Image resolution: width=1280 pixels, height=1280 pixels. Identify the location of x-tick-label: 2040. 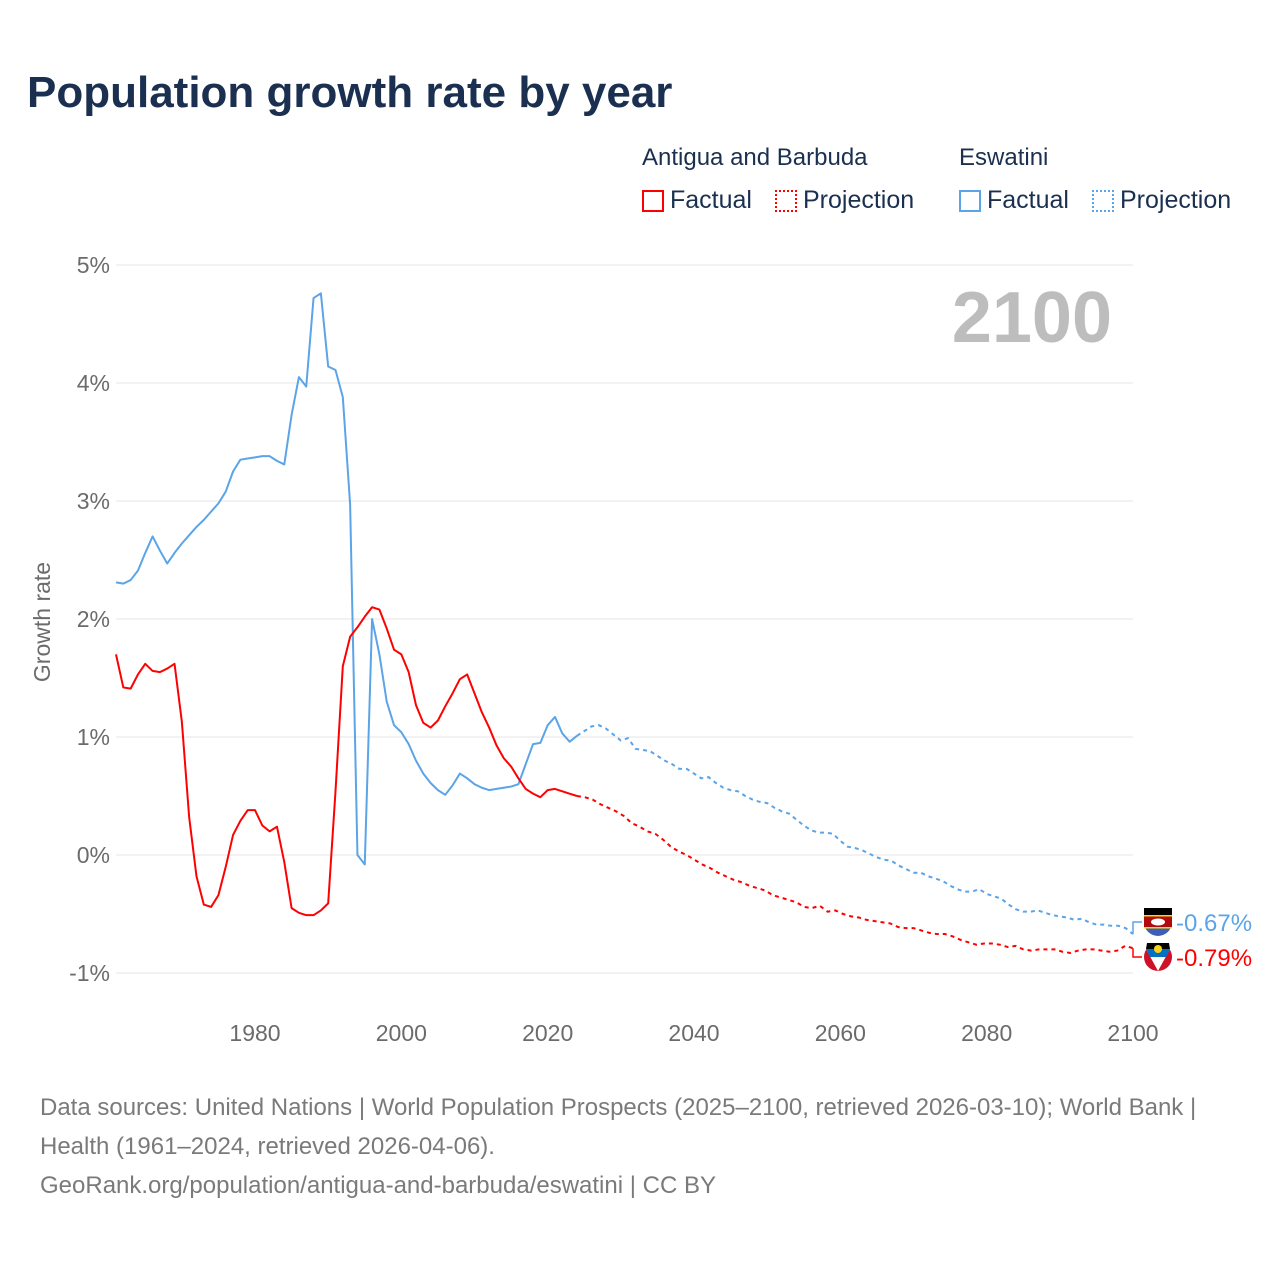
(693, 1033).